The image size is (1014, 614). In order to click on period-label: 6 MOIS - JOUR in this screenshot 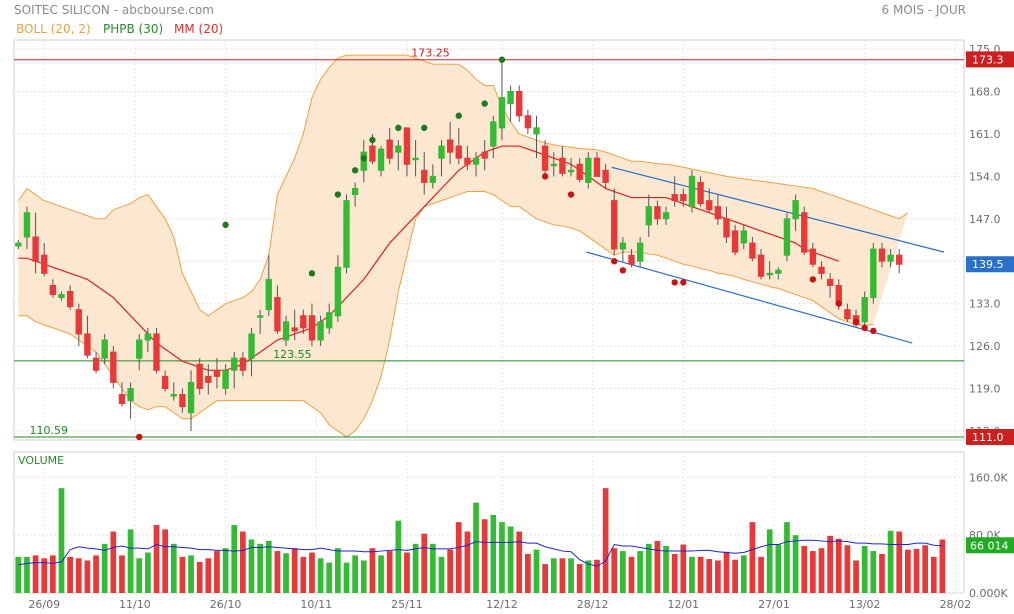, I will do `click(923, 10)`.